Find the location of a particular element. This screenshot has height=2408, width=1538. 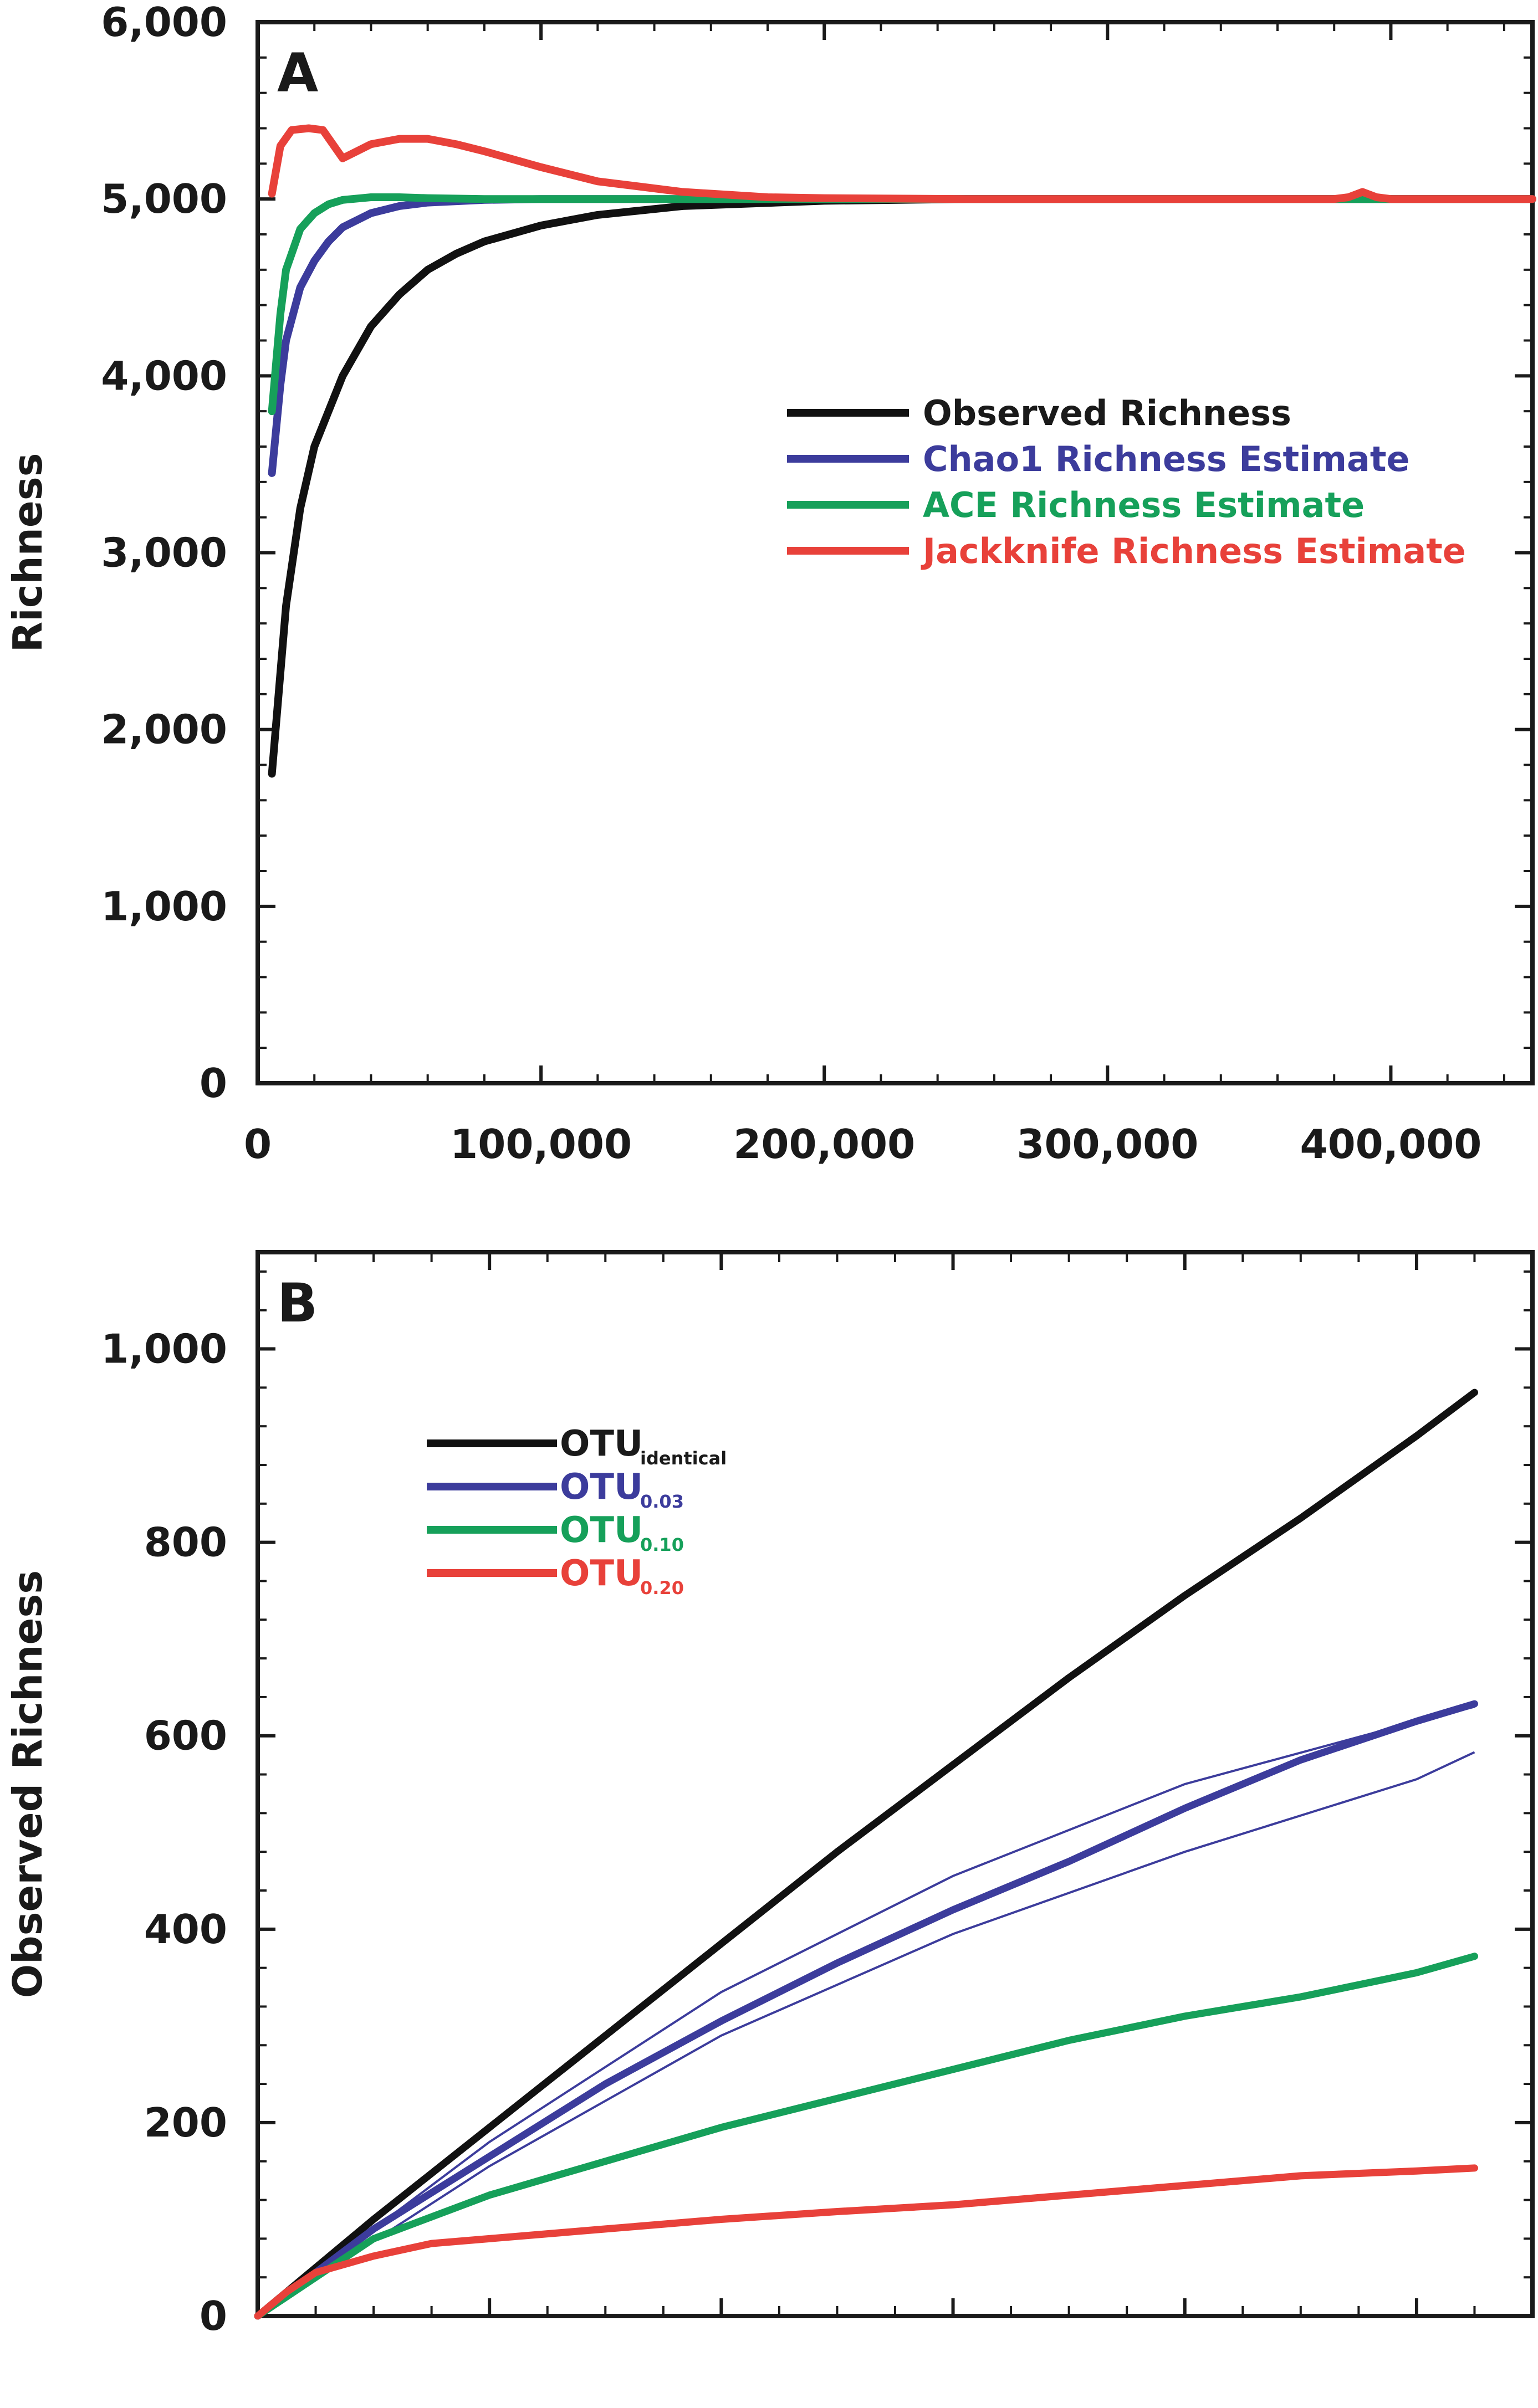

y-tick-label-a: 0 is located at coordinates (213, 1083).